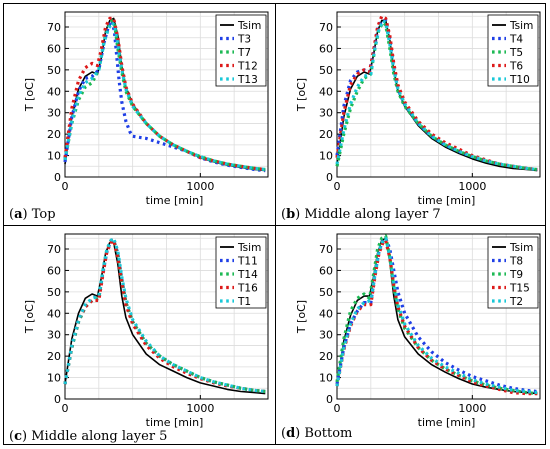 The image size is (550, 449). What do you see at coordinates (247, 80) in the screenshot?
I see `legend-label-t13: T13` at bounding box center [247, 80].